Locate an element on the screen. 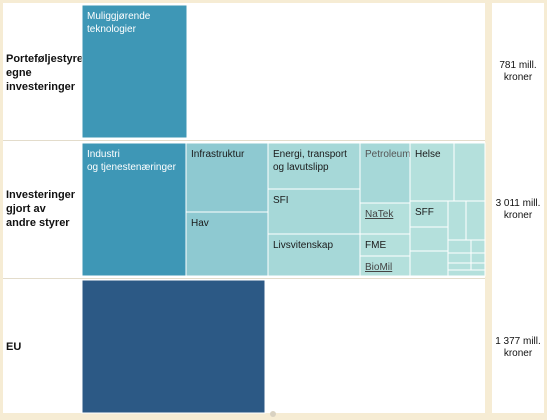 This screenshot has height=420, width=547. total-portfolio: 781 mill. kroner is located at coordinates (518, 71).